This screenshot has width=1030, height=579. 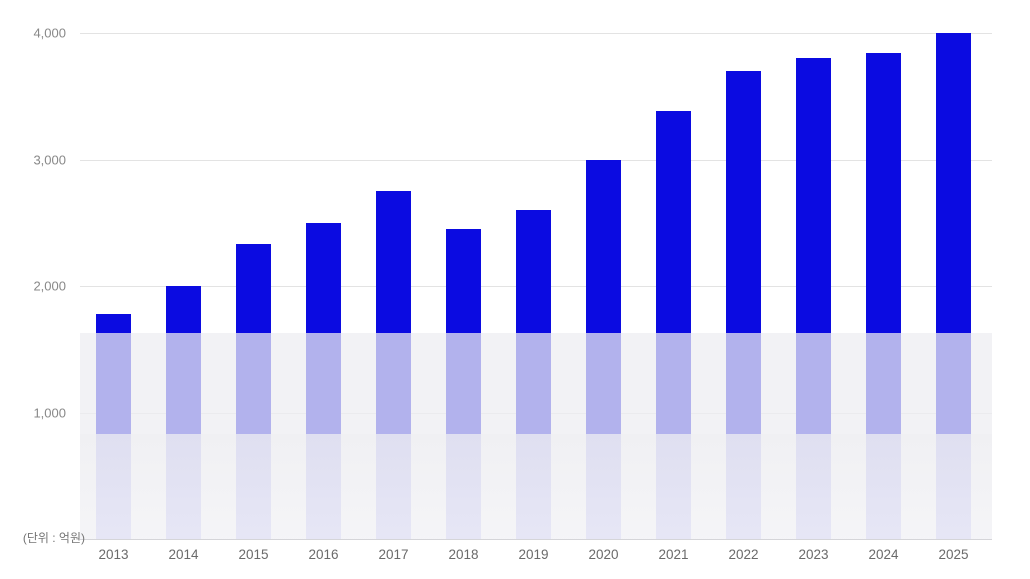 What do you see at coordinates (183, 554) in the screenshot?
I see `x-tick-label-2014: 2014` at bounding box center [183, 554].